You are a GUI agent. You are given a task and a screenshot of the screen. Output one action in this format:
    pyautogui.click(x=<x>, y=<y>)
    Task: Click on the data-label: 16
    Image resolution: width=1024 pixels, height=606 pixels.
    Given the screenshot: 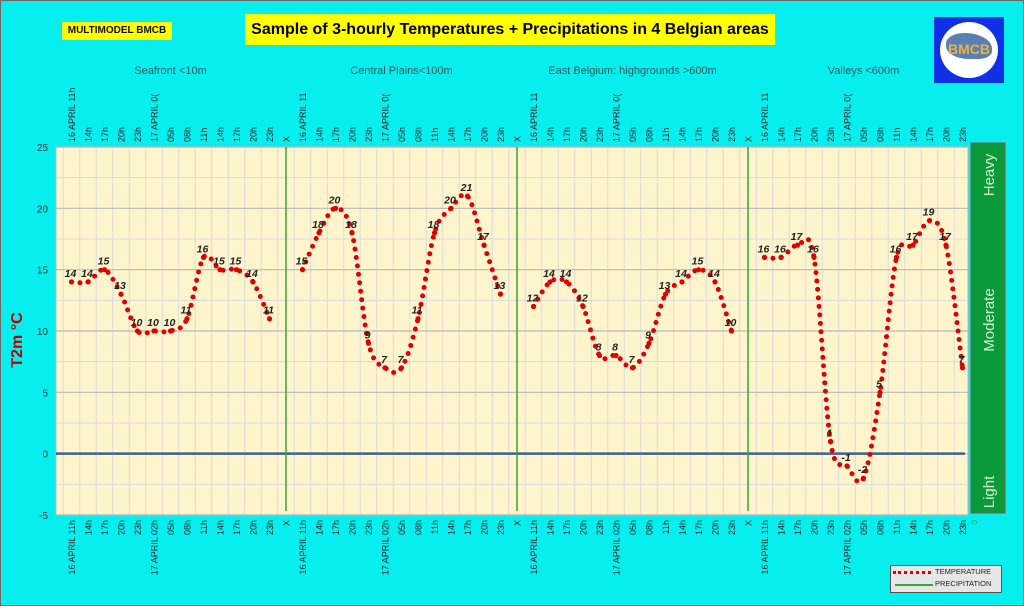 What is the action you would take?
    pyautogui.click(x=896, y=249)
    